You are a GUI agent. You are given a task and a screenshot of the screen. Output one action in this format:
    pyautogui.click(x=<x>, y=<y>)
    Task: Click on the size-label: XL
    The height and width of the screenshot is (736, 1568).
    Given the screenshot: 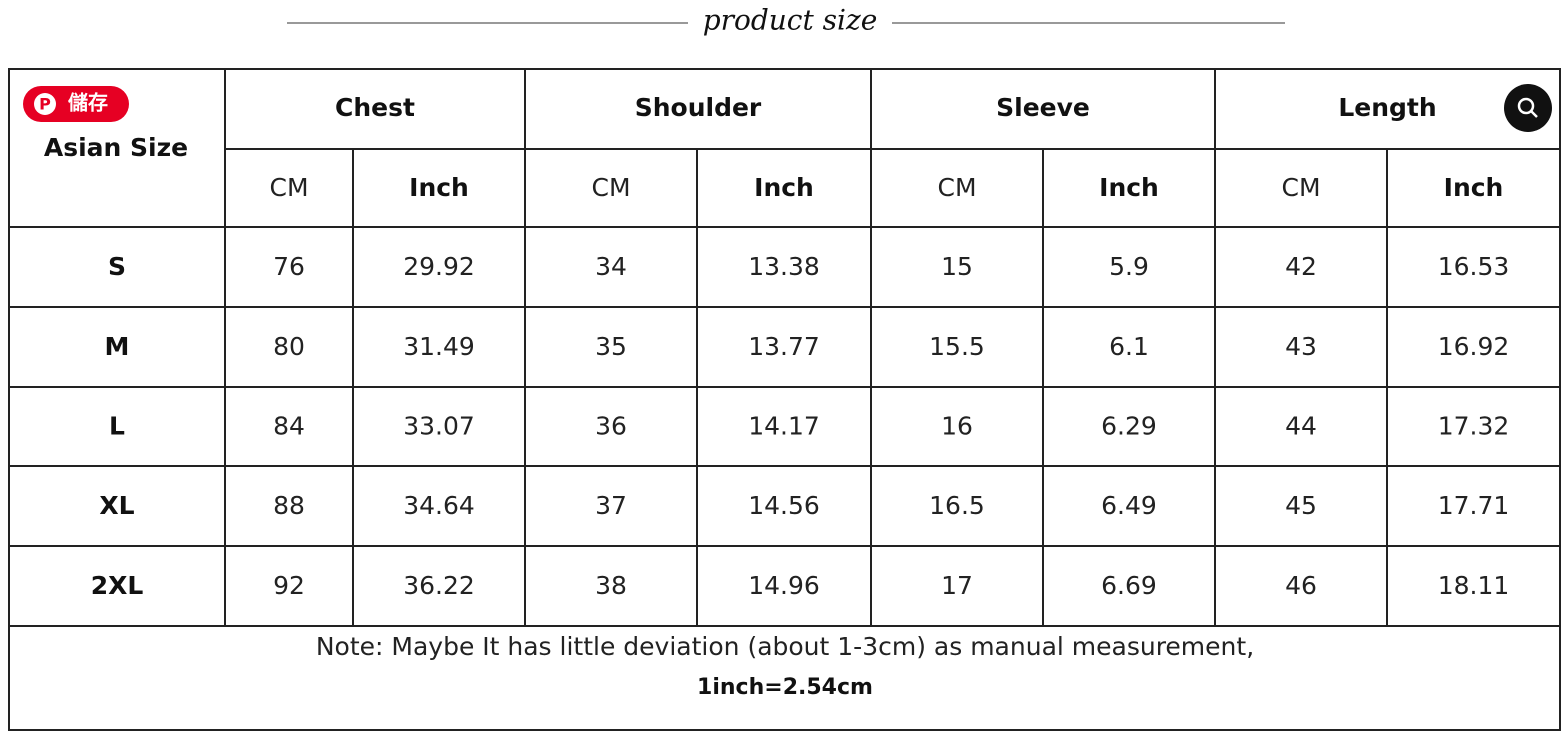 What is the action you would take?
    pyautogui.click(x=116, y=505)
    